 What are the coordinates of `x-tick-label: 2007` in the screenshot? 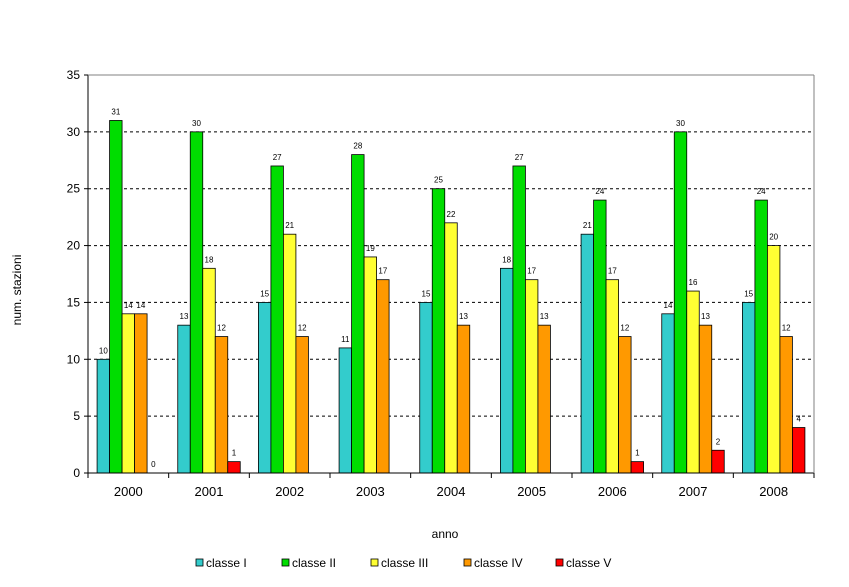 It's located at (693, 491).